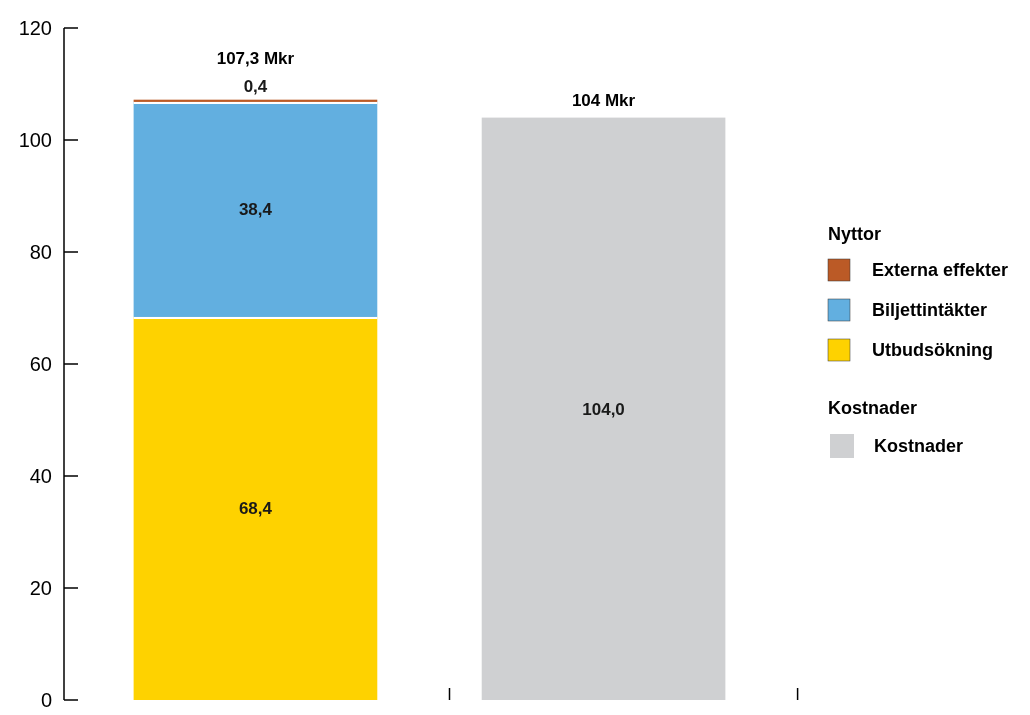  Describe the element at coordinates (35, 28) in the screenshot. I see `y-tick-label: 120` at that location.